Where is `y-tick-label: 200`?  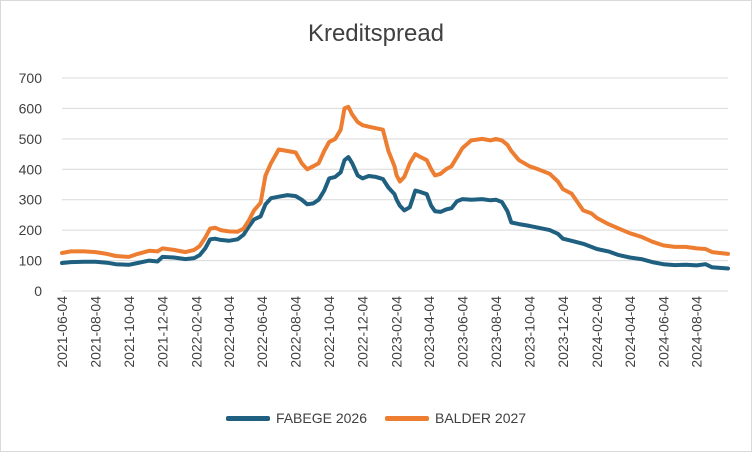
y-tick-label: 200 is located at coordinates (31, 230).